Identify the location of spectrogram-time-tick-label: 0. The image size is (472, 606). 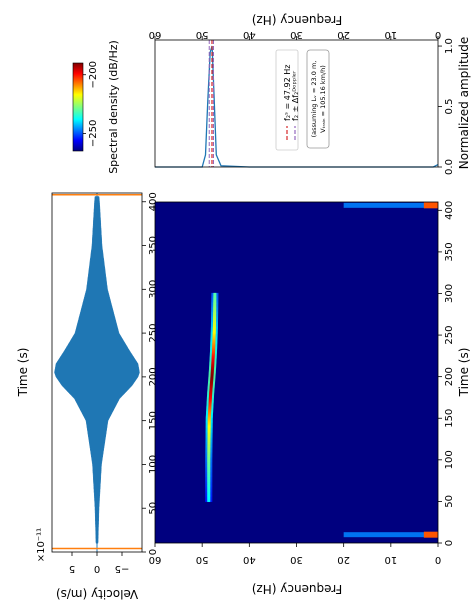
(449, 543).